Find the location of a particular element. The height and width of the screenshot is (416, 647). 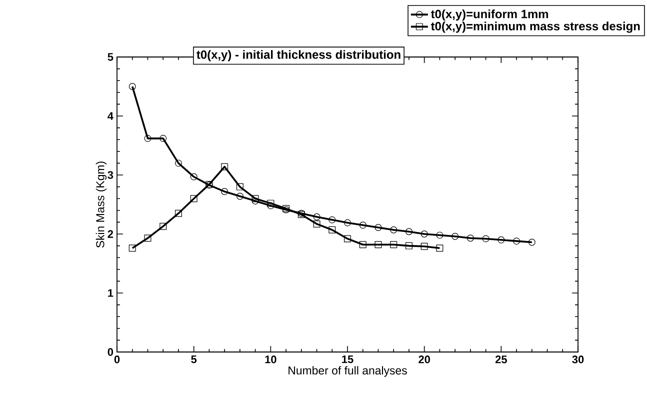

x-tick-label: 25 is located at coordinates (501, 360).